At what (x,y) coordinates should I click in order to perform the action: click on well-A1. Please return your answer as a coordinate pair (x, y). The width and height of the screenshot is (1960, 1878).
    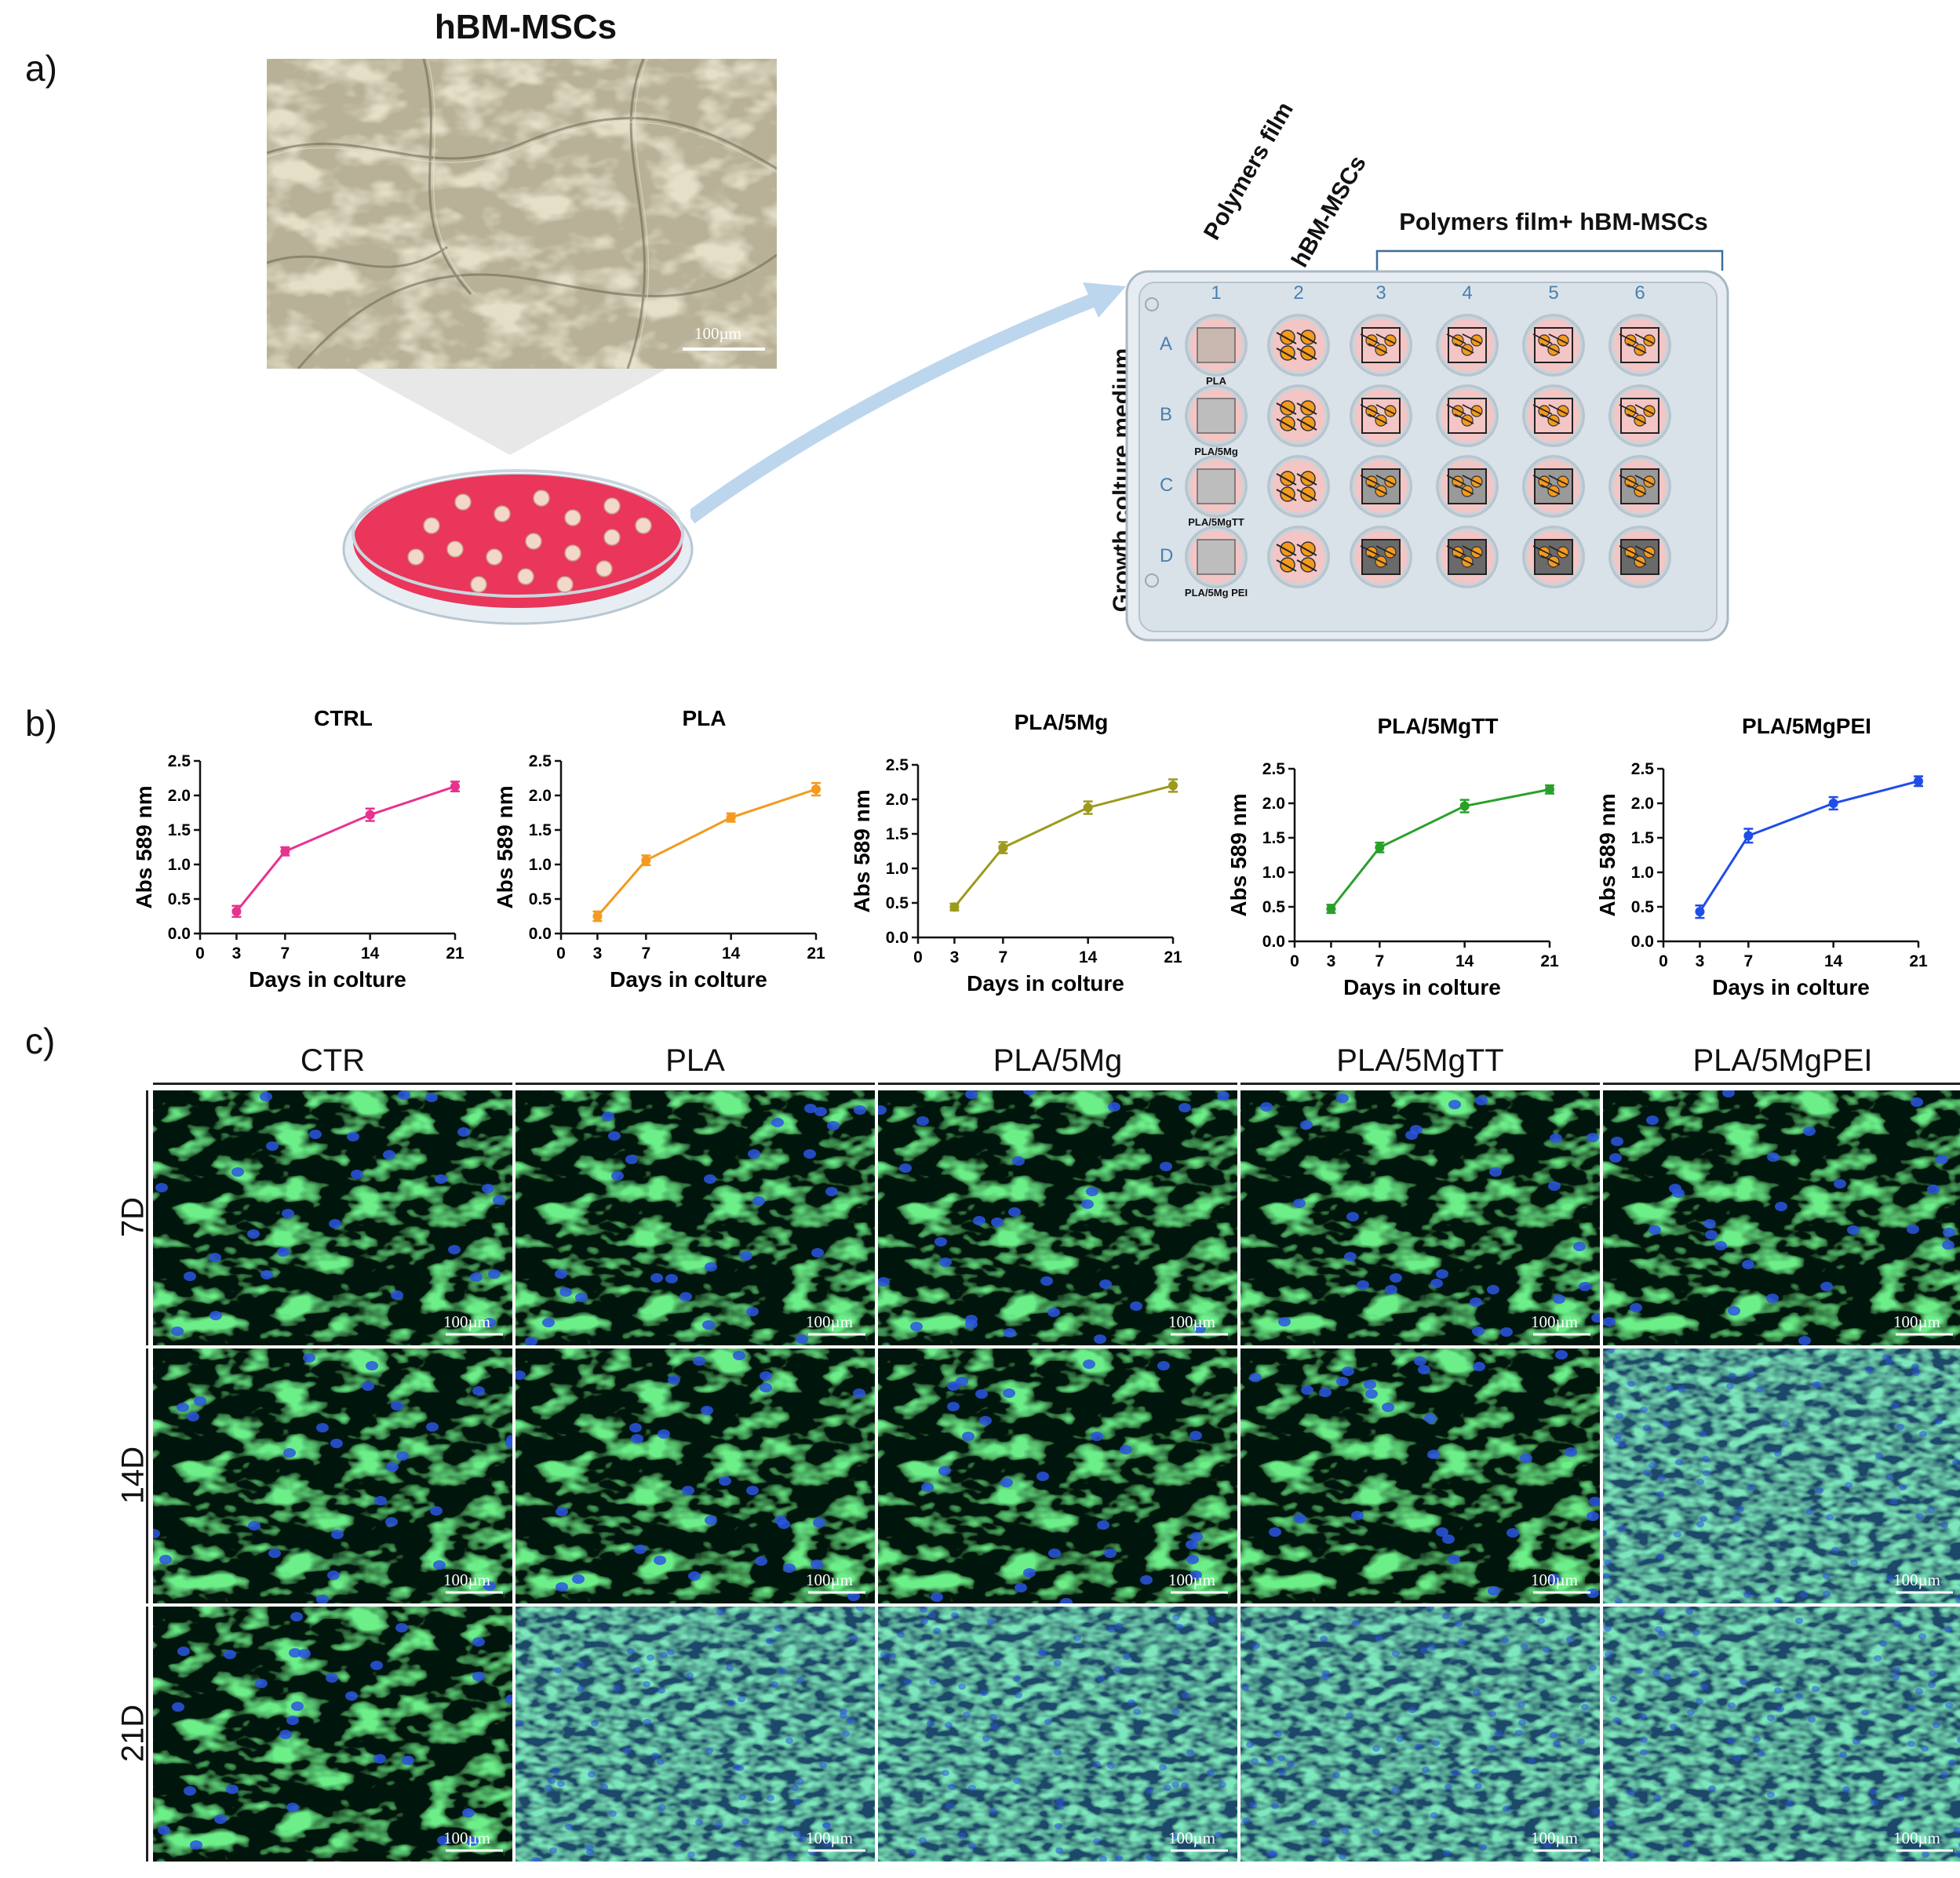
    Looking at the image, I should click on (1217, 345).